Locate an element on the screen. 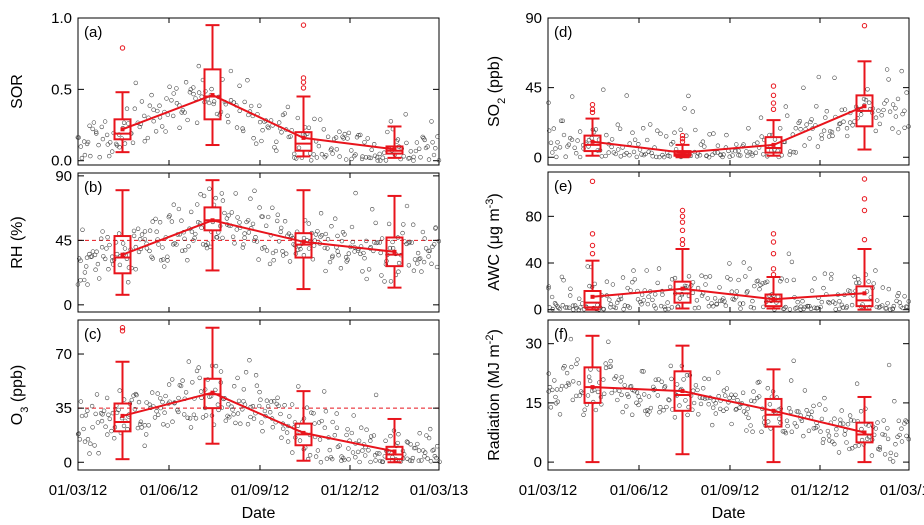 The width and height of the screenshot is (924, 525). mean-line is located at coordinates (728, 294).